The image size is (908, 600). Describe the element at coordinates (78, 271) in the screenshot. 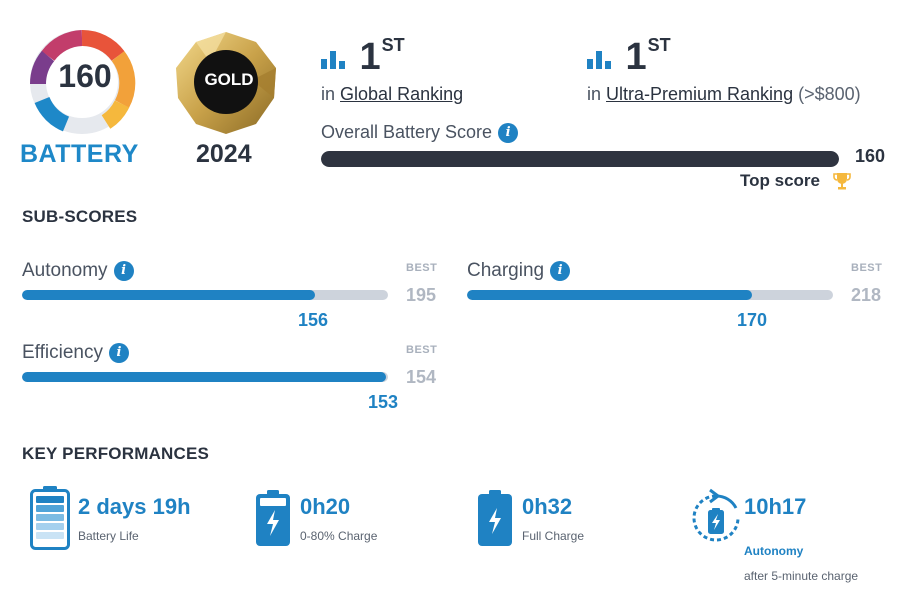

I see `subscore-autonomy-label: Autonomy i` at that location.